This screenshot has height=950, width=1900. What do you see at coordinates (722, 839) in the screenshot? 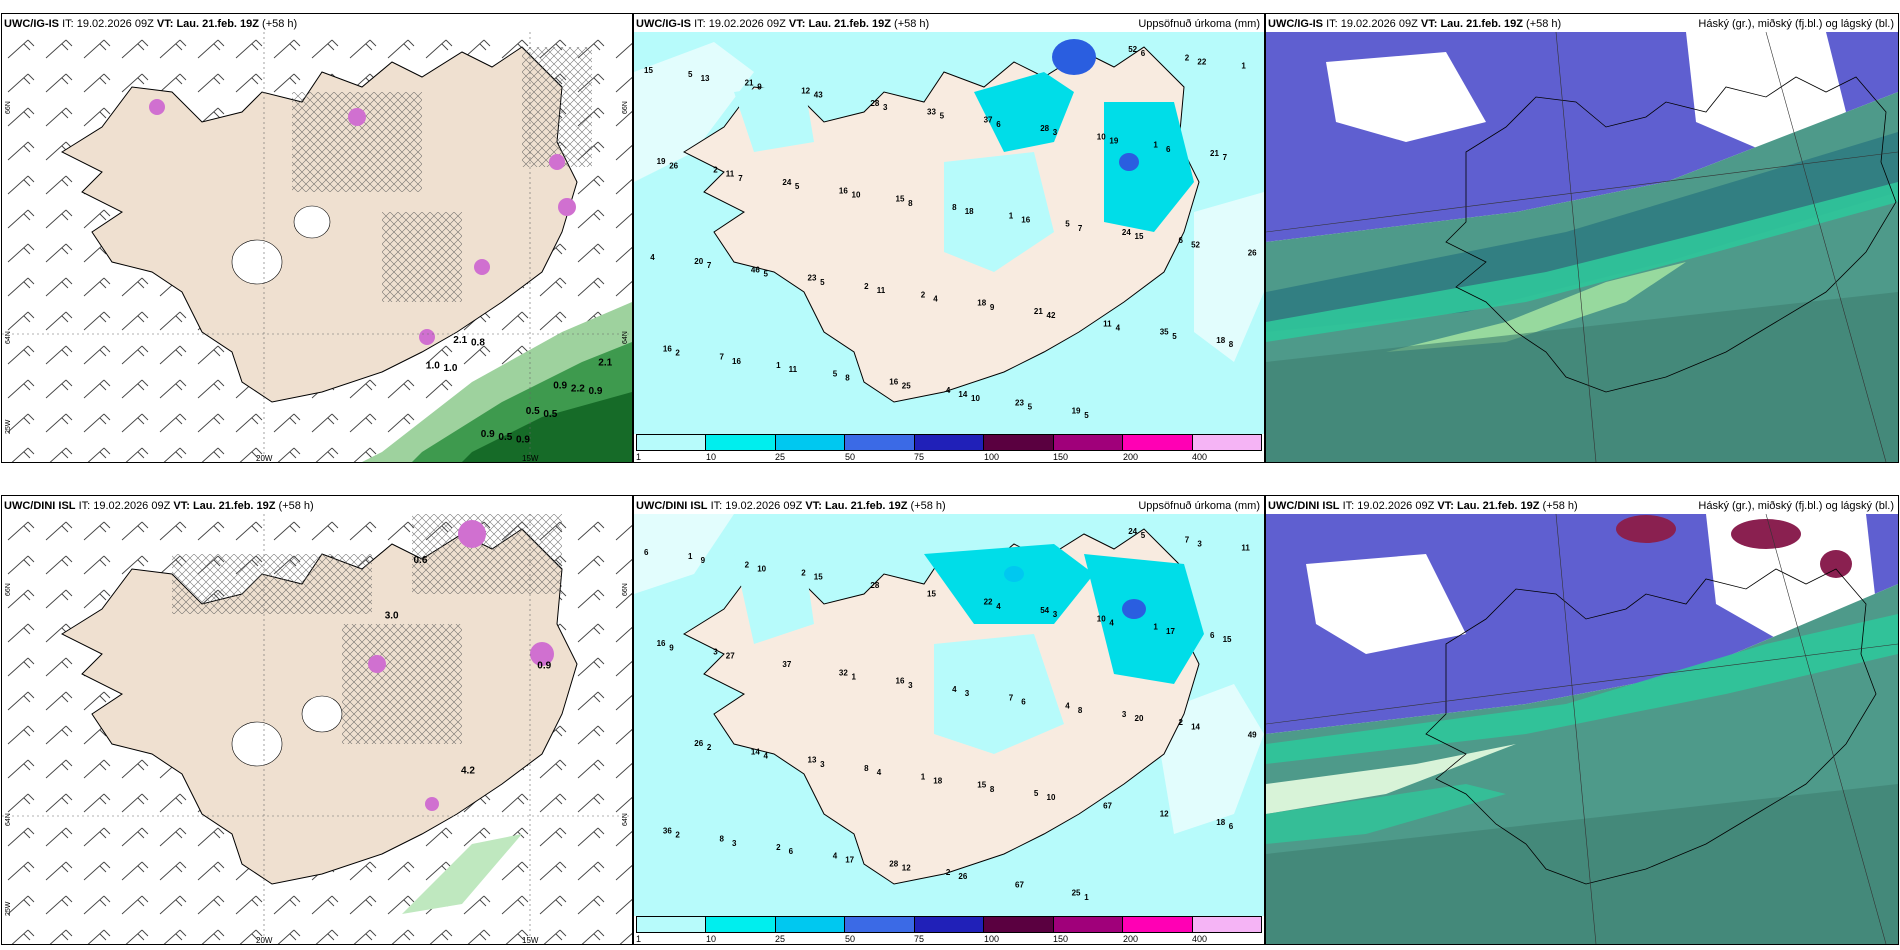
I see `map-value-label: 8` at bounding box center [722, 839].